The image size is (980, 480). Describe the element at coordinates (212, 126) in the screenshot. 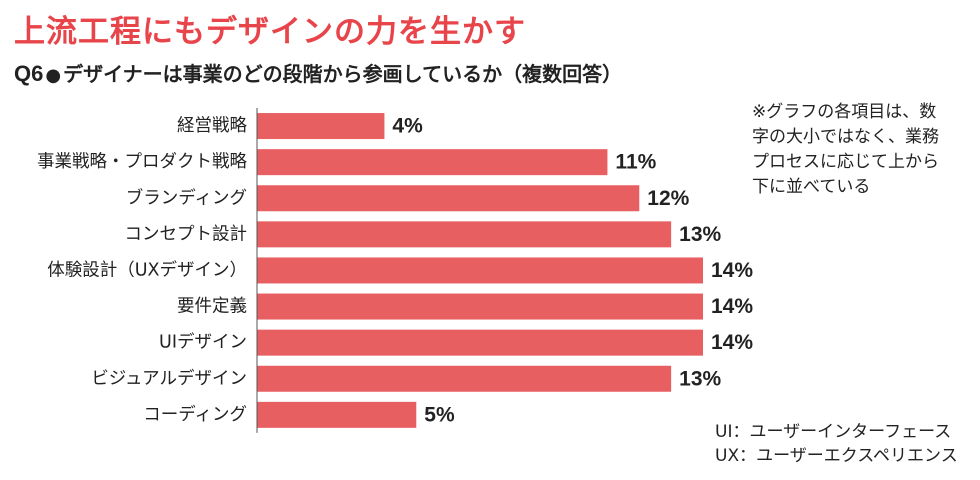

I see `category-label: 経営戦略` at that location.